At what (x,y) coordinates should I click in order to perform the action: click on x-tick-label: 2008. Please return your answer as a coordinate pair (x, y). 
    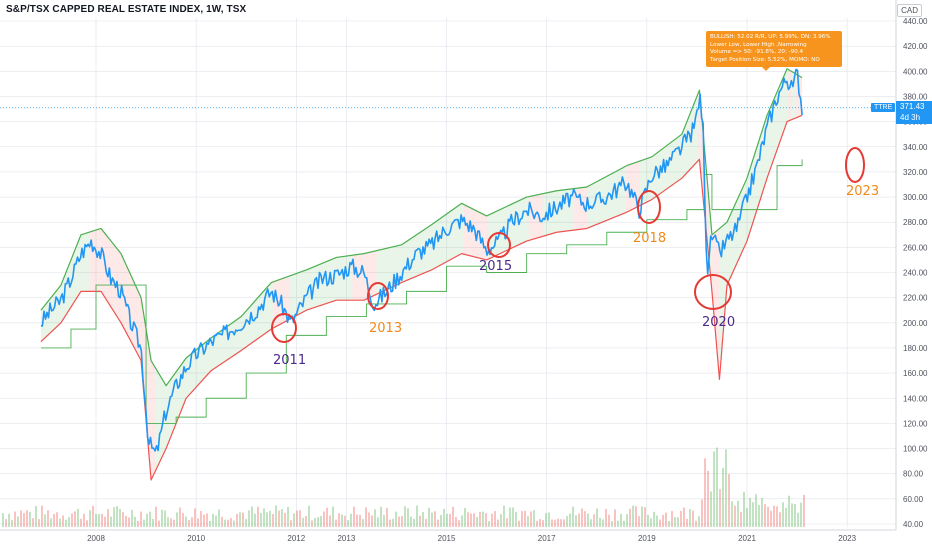
    Looking at the image, I should click on (96, 538).